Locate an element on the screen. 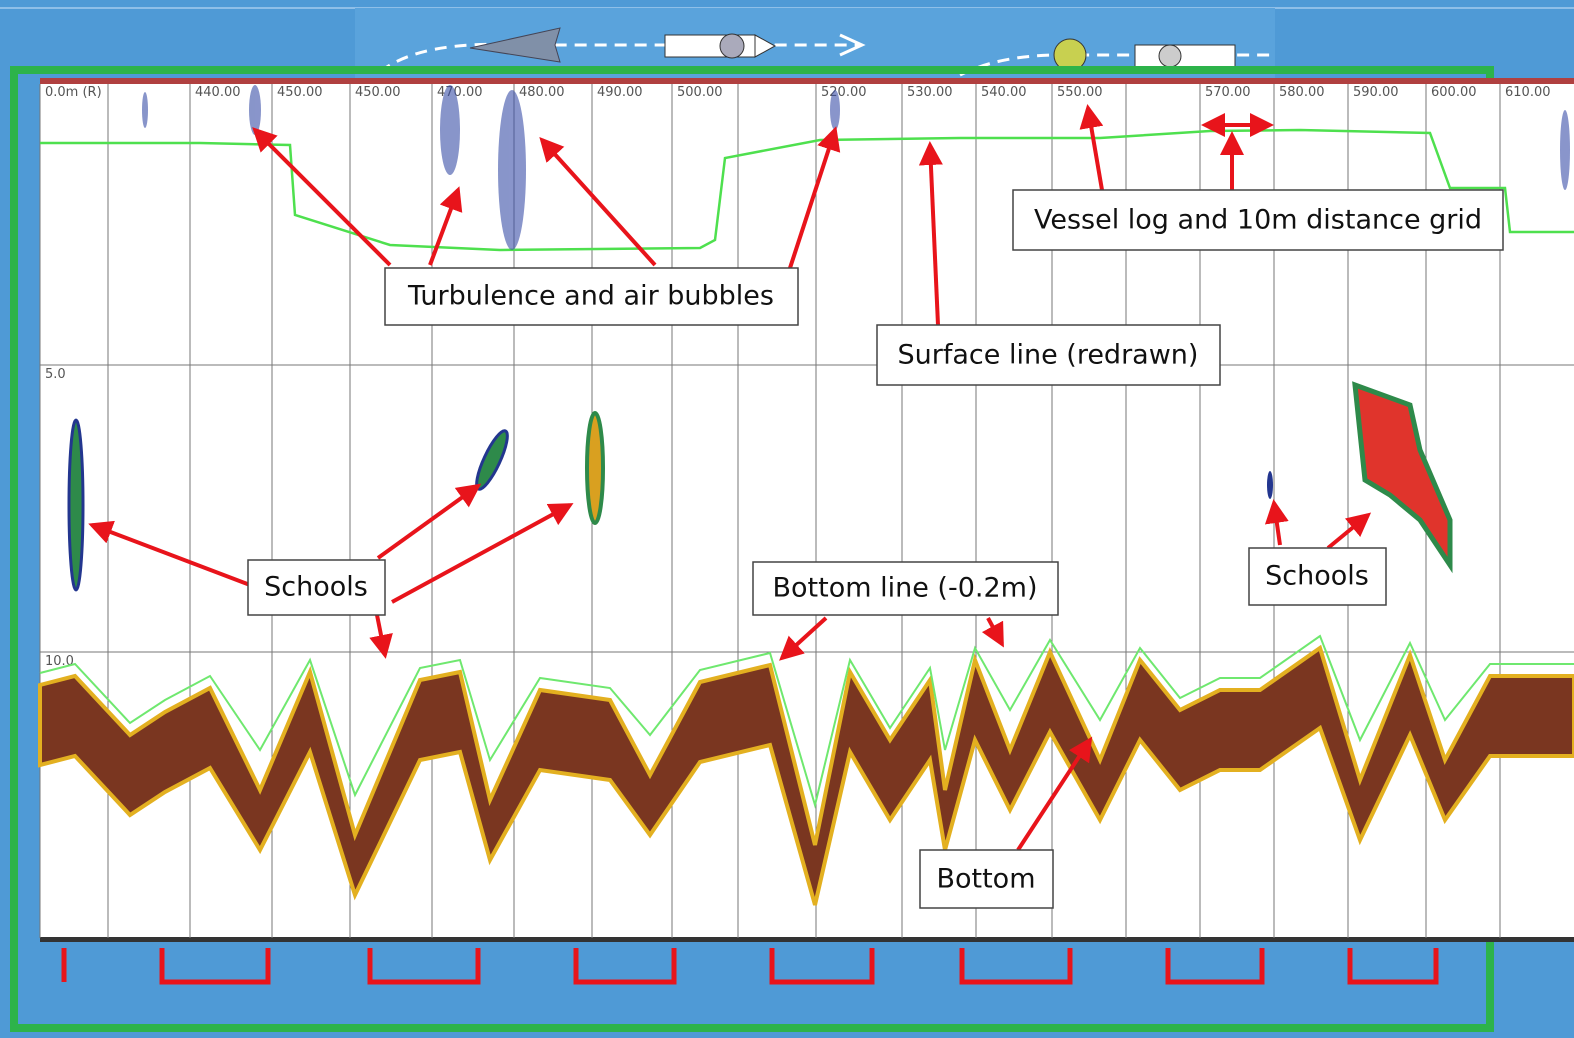  distance-label: 610.00 is located at coordinates (1528, 92).